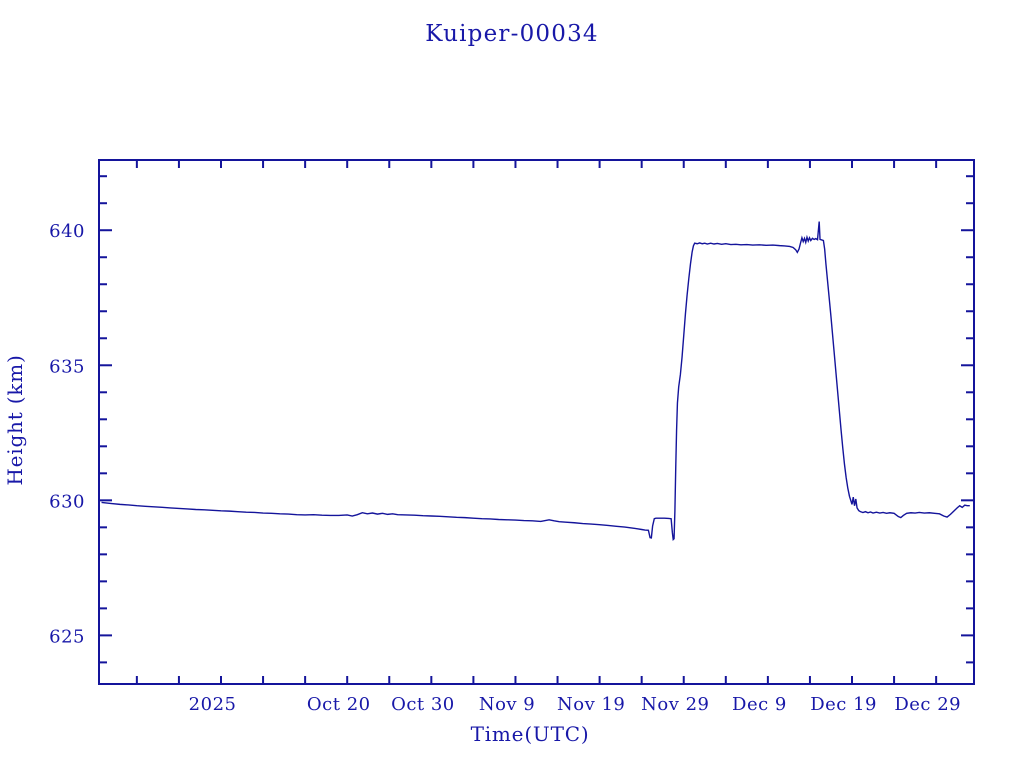 This screenshot has width=1024, height=768. I want to click on x-tick-label: Nov 29, so click(675, 704).